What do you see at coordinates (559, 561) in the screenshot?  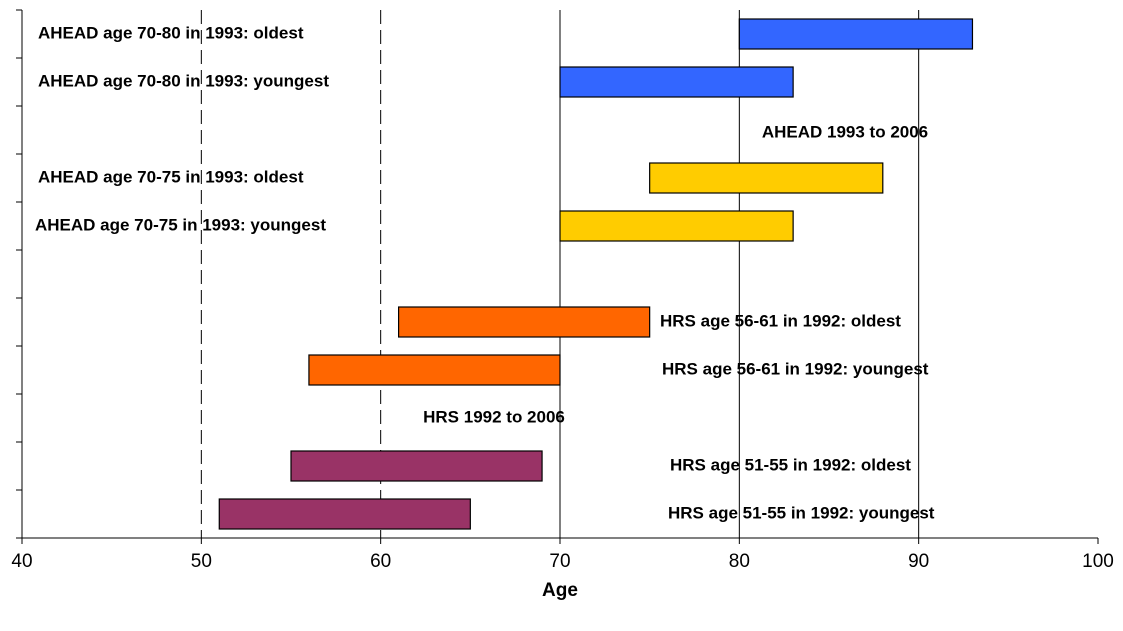 I see `x-tick-label: 70` at bounding box center [559, 561].